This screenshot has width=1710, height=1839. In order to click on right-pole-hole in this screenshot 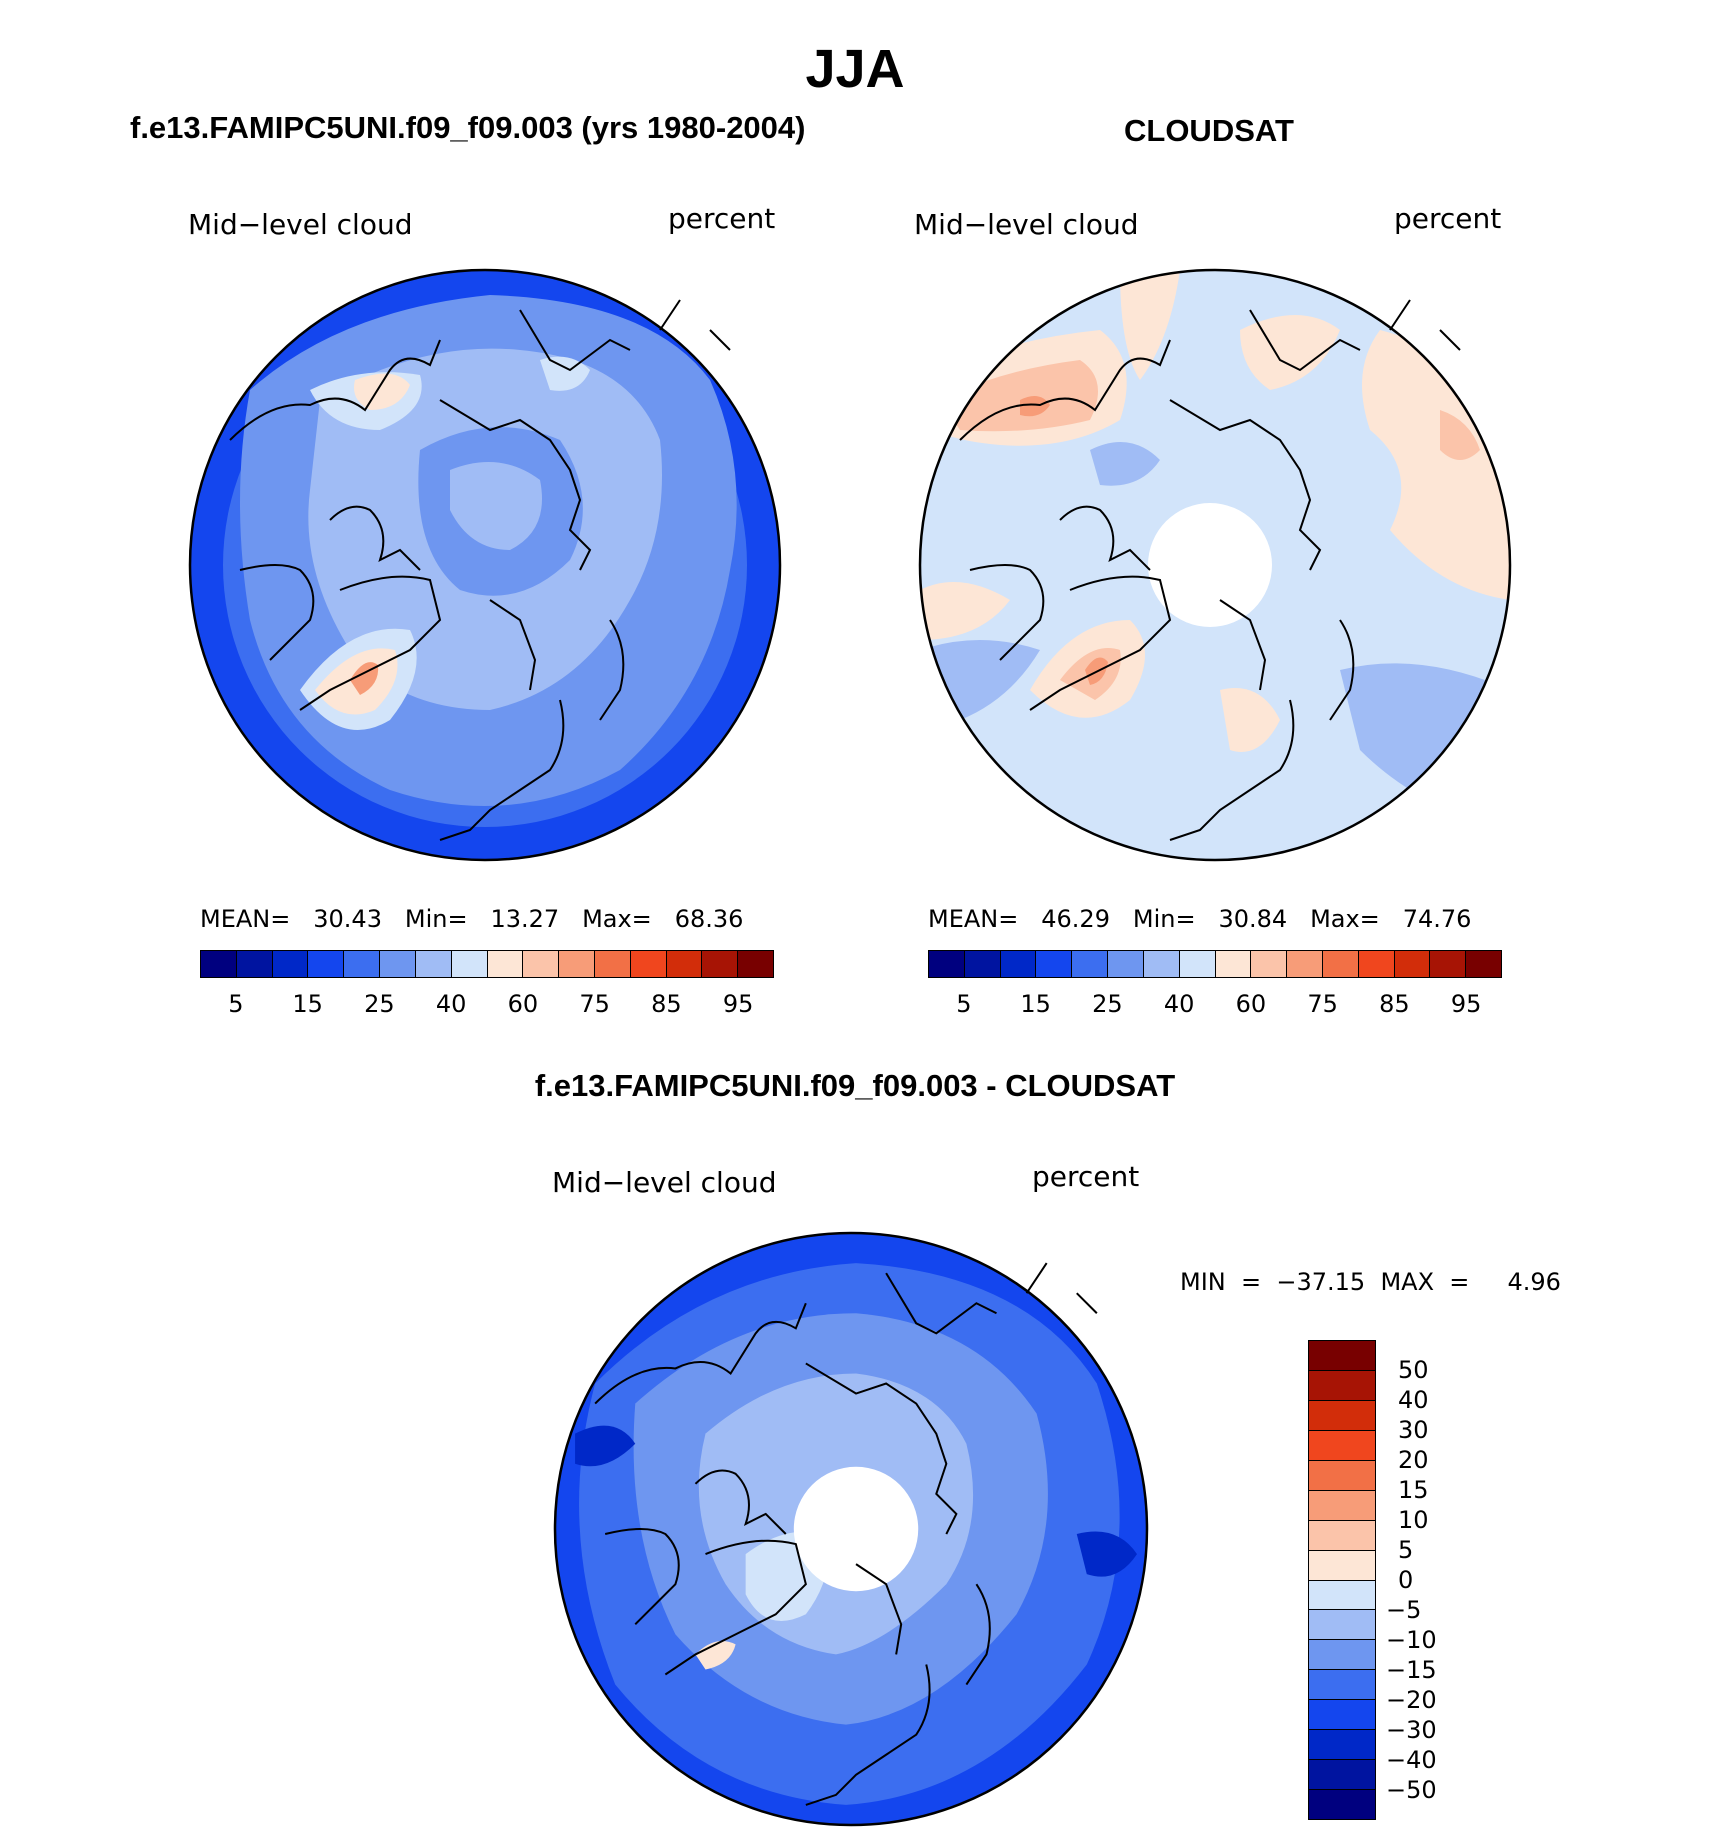, I will do `click(1210, 565)`.